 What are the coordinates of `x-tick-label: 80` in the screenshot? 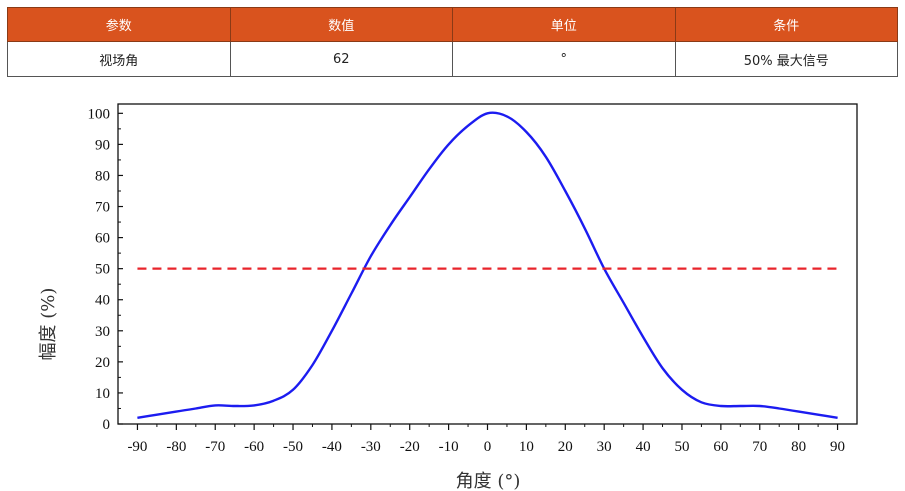 It's located at (798, 447).